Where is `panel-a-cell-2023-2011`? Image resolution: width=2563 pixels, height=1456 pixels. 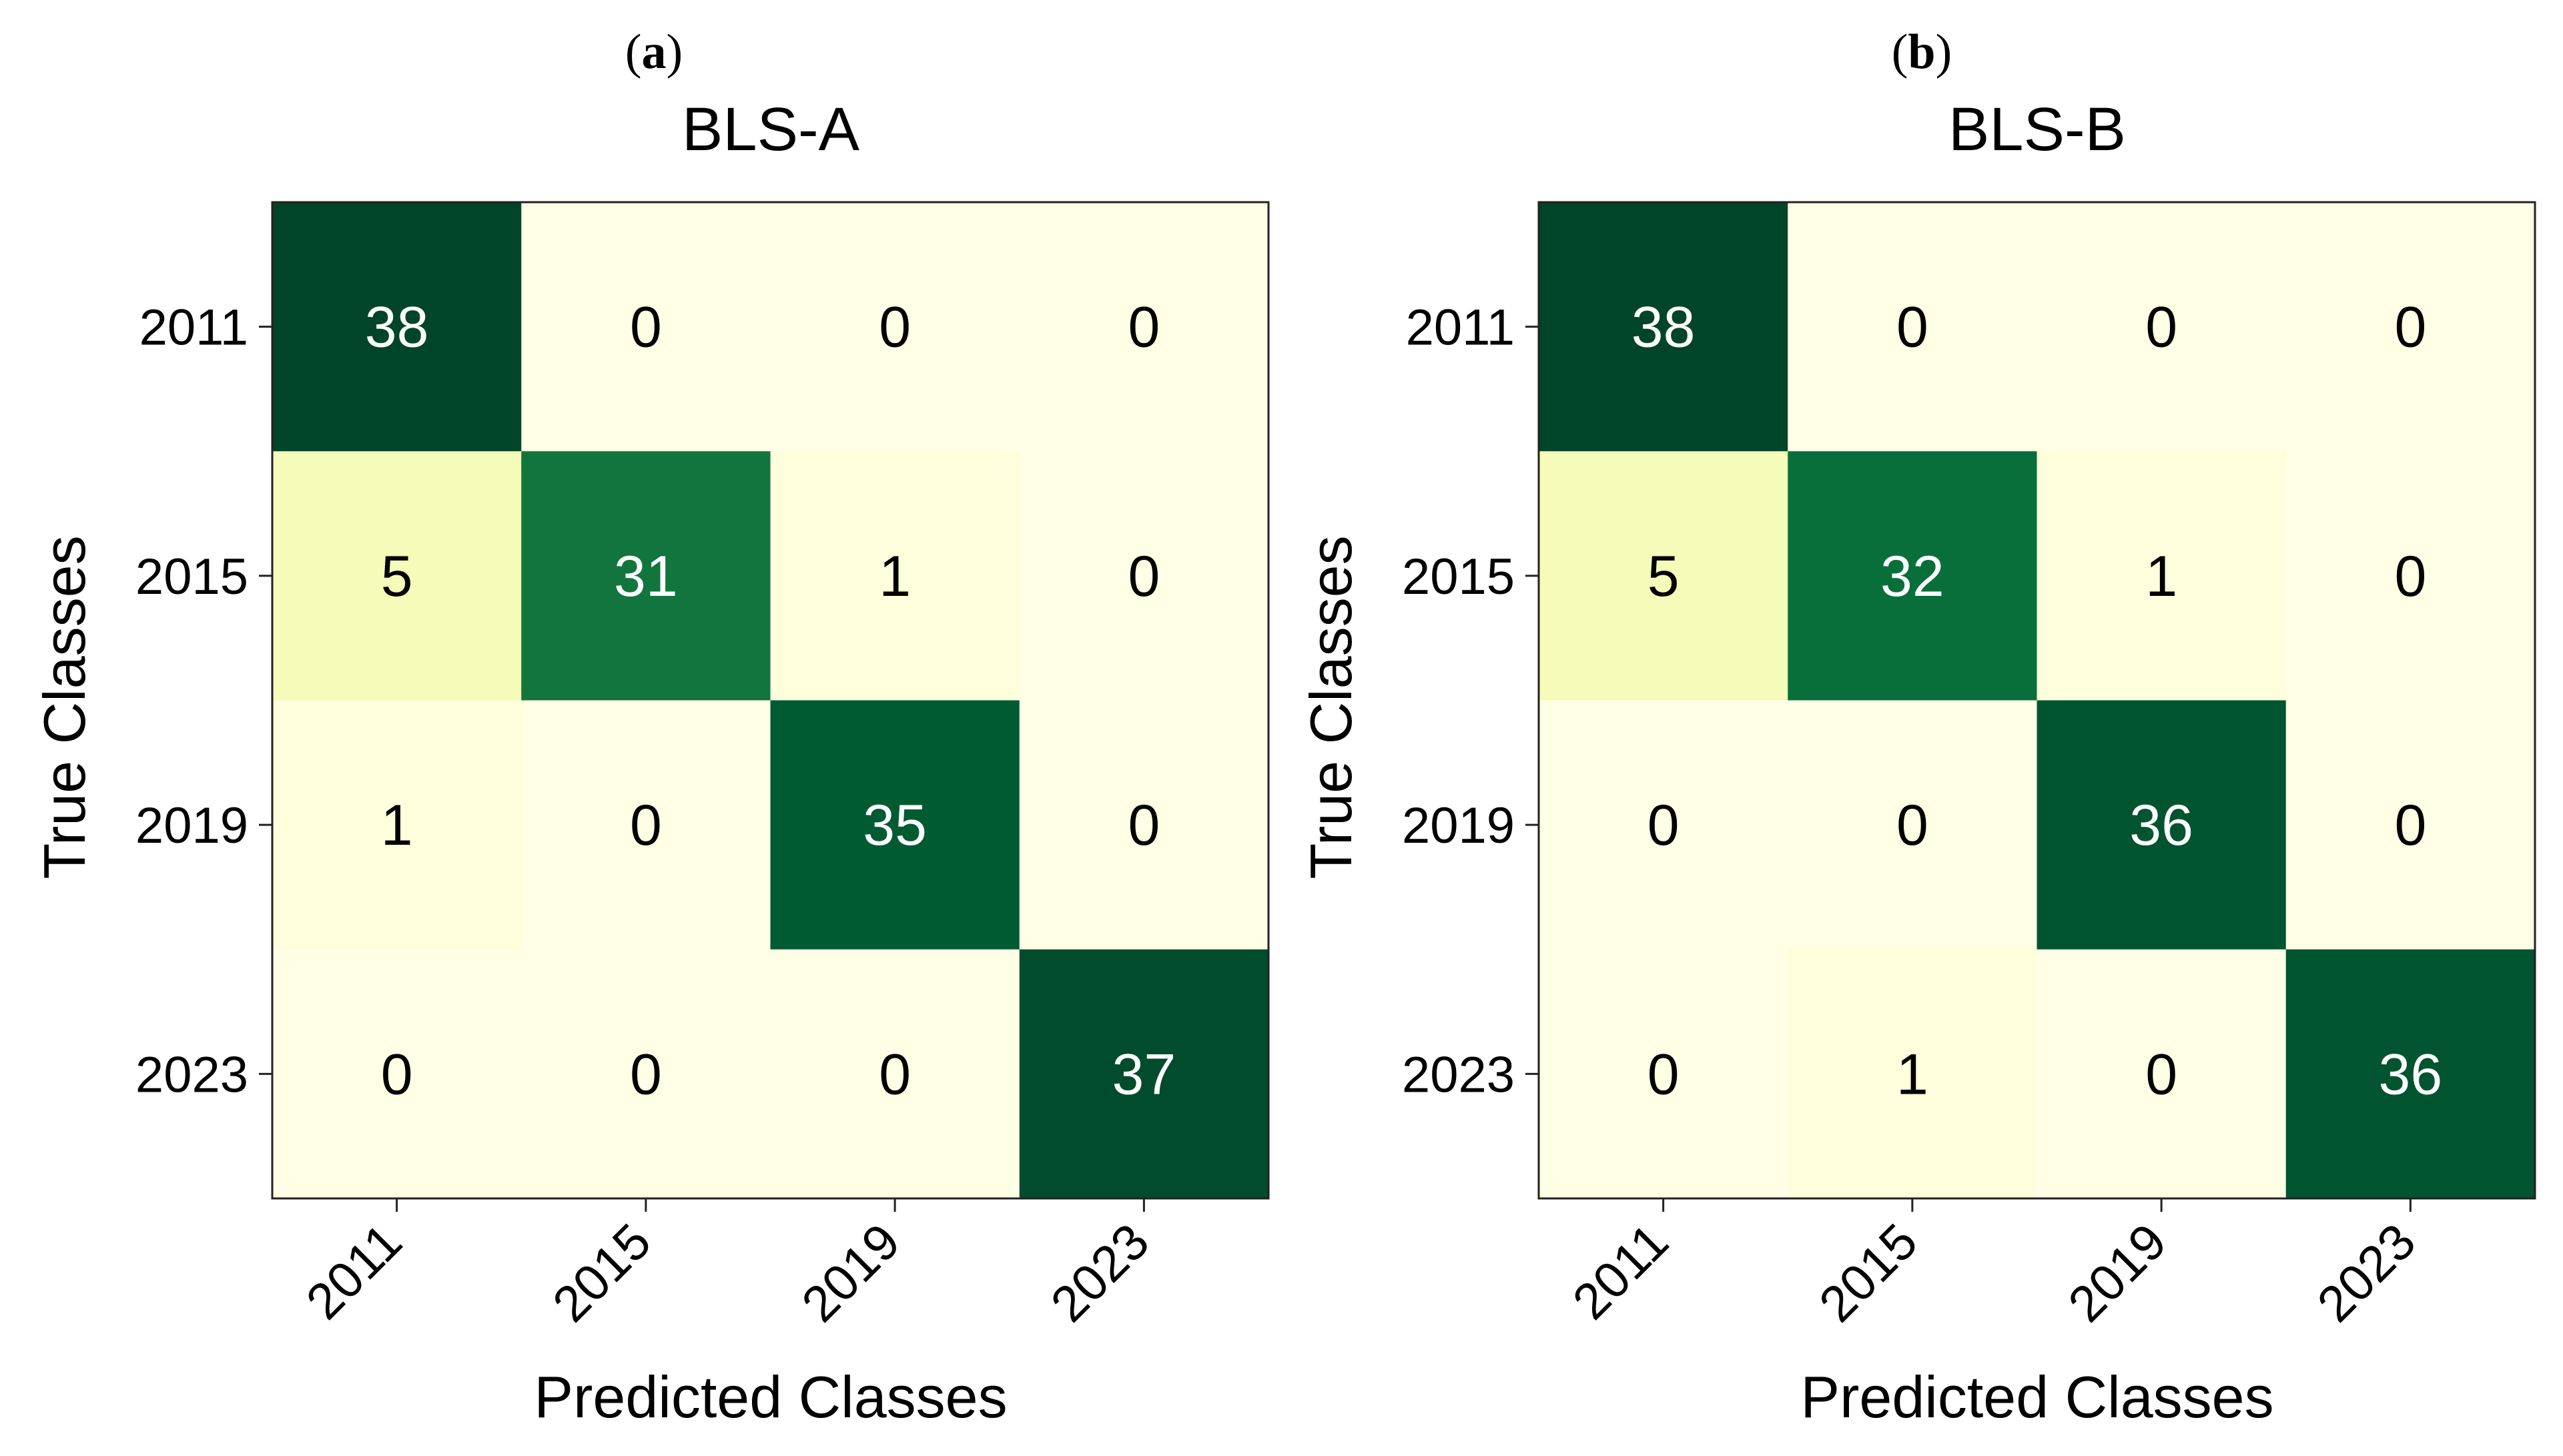
panel-a-cell-2023-2011 is located at coordinates (397, 1074).